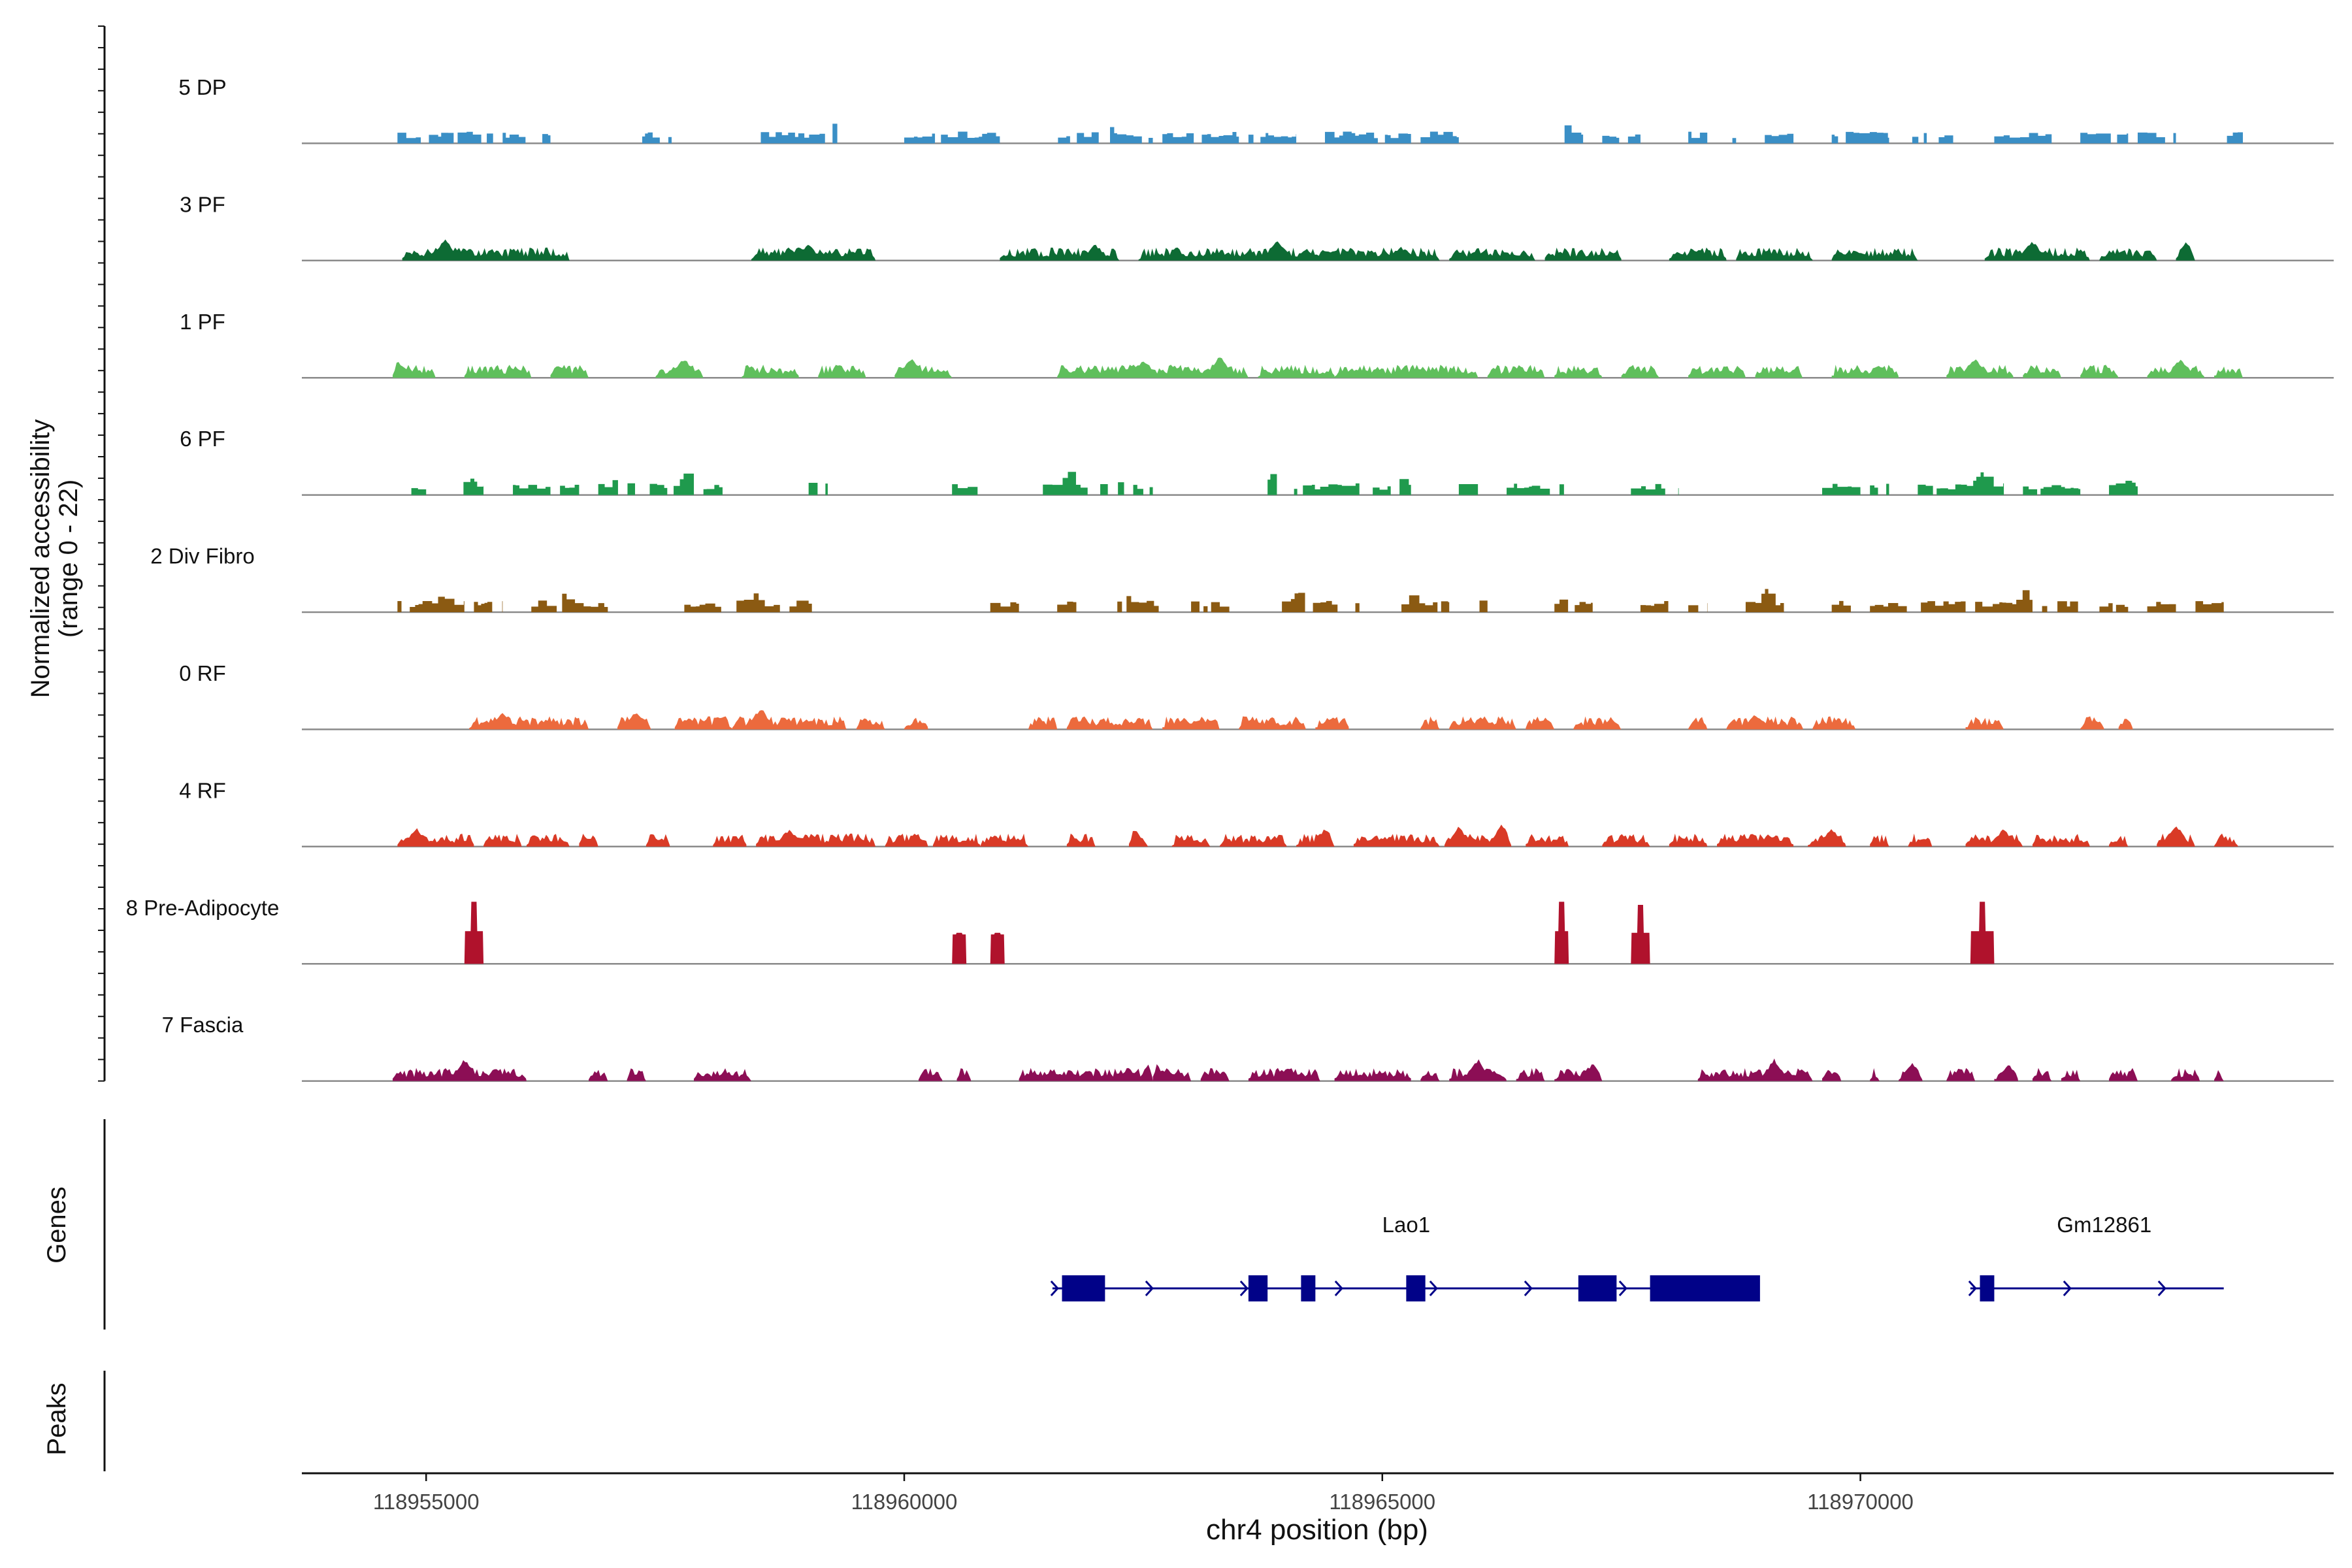  I want to click on track-label: 4 RF, so click(202, 790).